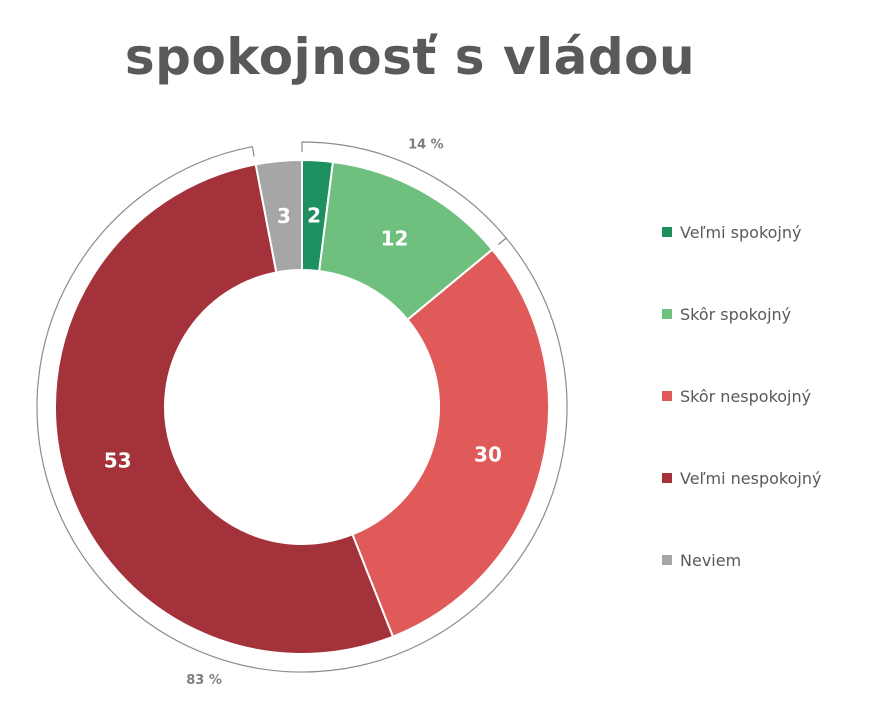 Image resolution: width=887 pixels, height=715 pixels. What do you see at coordinates (118, 461) in the screenshot?
I see `data-label-velmi-nespokojny: 53` at bounding box center [118, 461].